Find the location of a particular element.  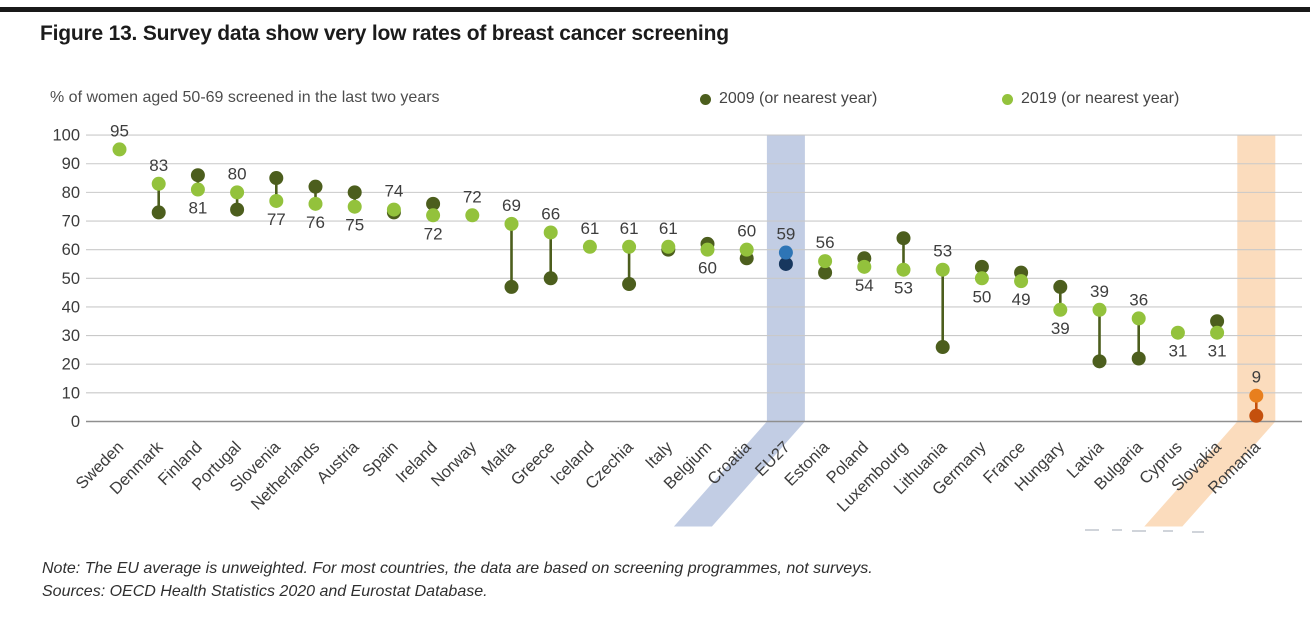

legend-item-2019: 2019 (or nearest year) is located at coordinates (1090, 99).